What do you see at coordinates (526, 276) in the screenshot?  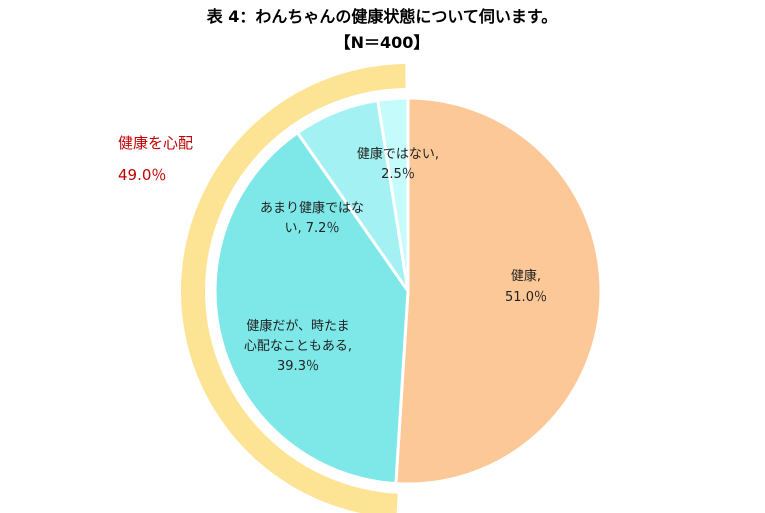 I see `slice-label-healthy-name: 健康,` at bounding box center [526, 276].